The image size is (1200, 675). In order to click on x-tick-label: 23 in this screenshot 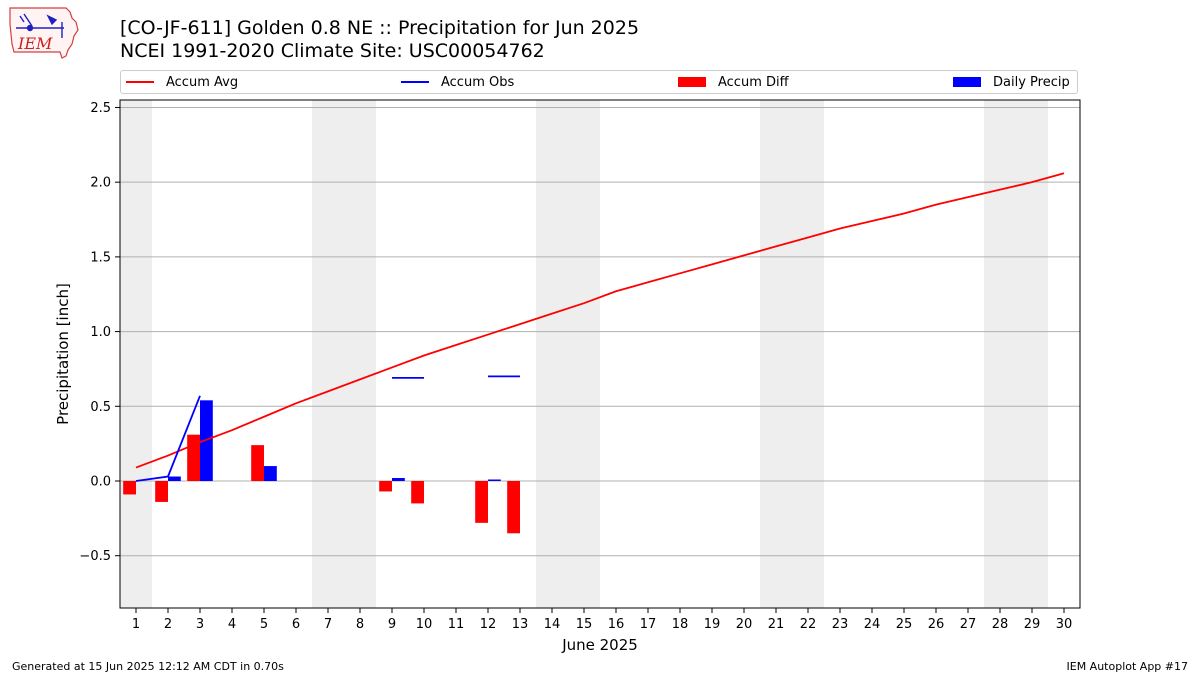, I will do `click(840, 624)`.